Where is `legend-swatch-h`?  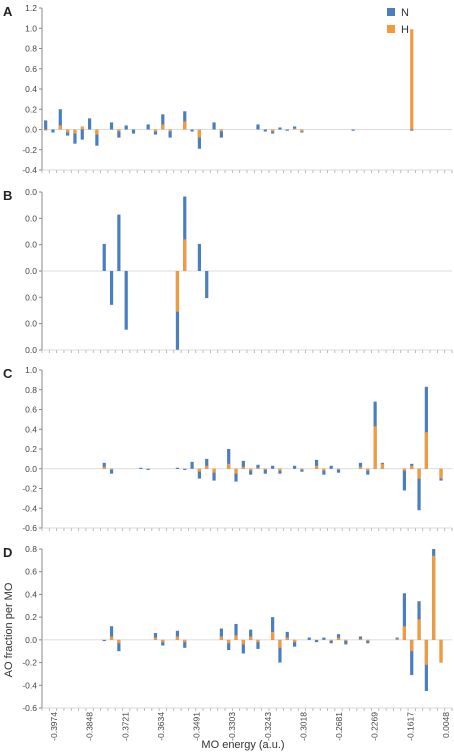
legend-swatch-h is located at coordinates (391, 29).